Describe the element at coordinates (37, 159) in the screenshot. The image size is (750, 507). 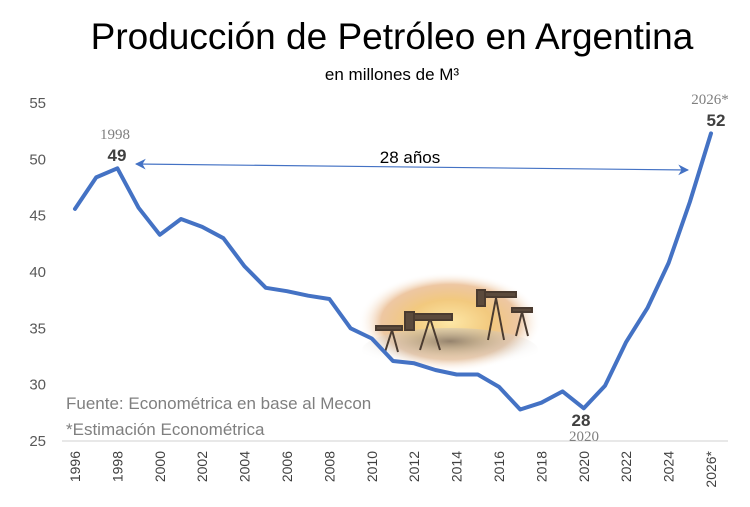
I see `y-tick-label: 50` at that location.